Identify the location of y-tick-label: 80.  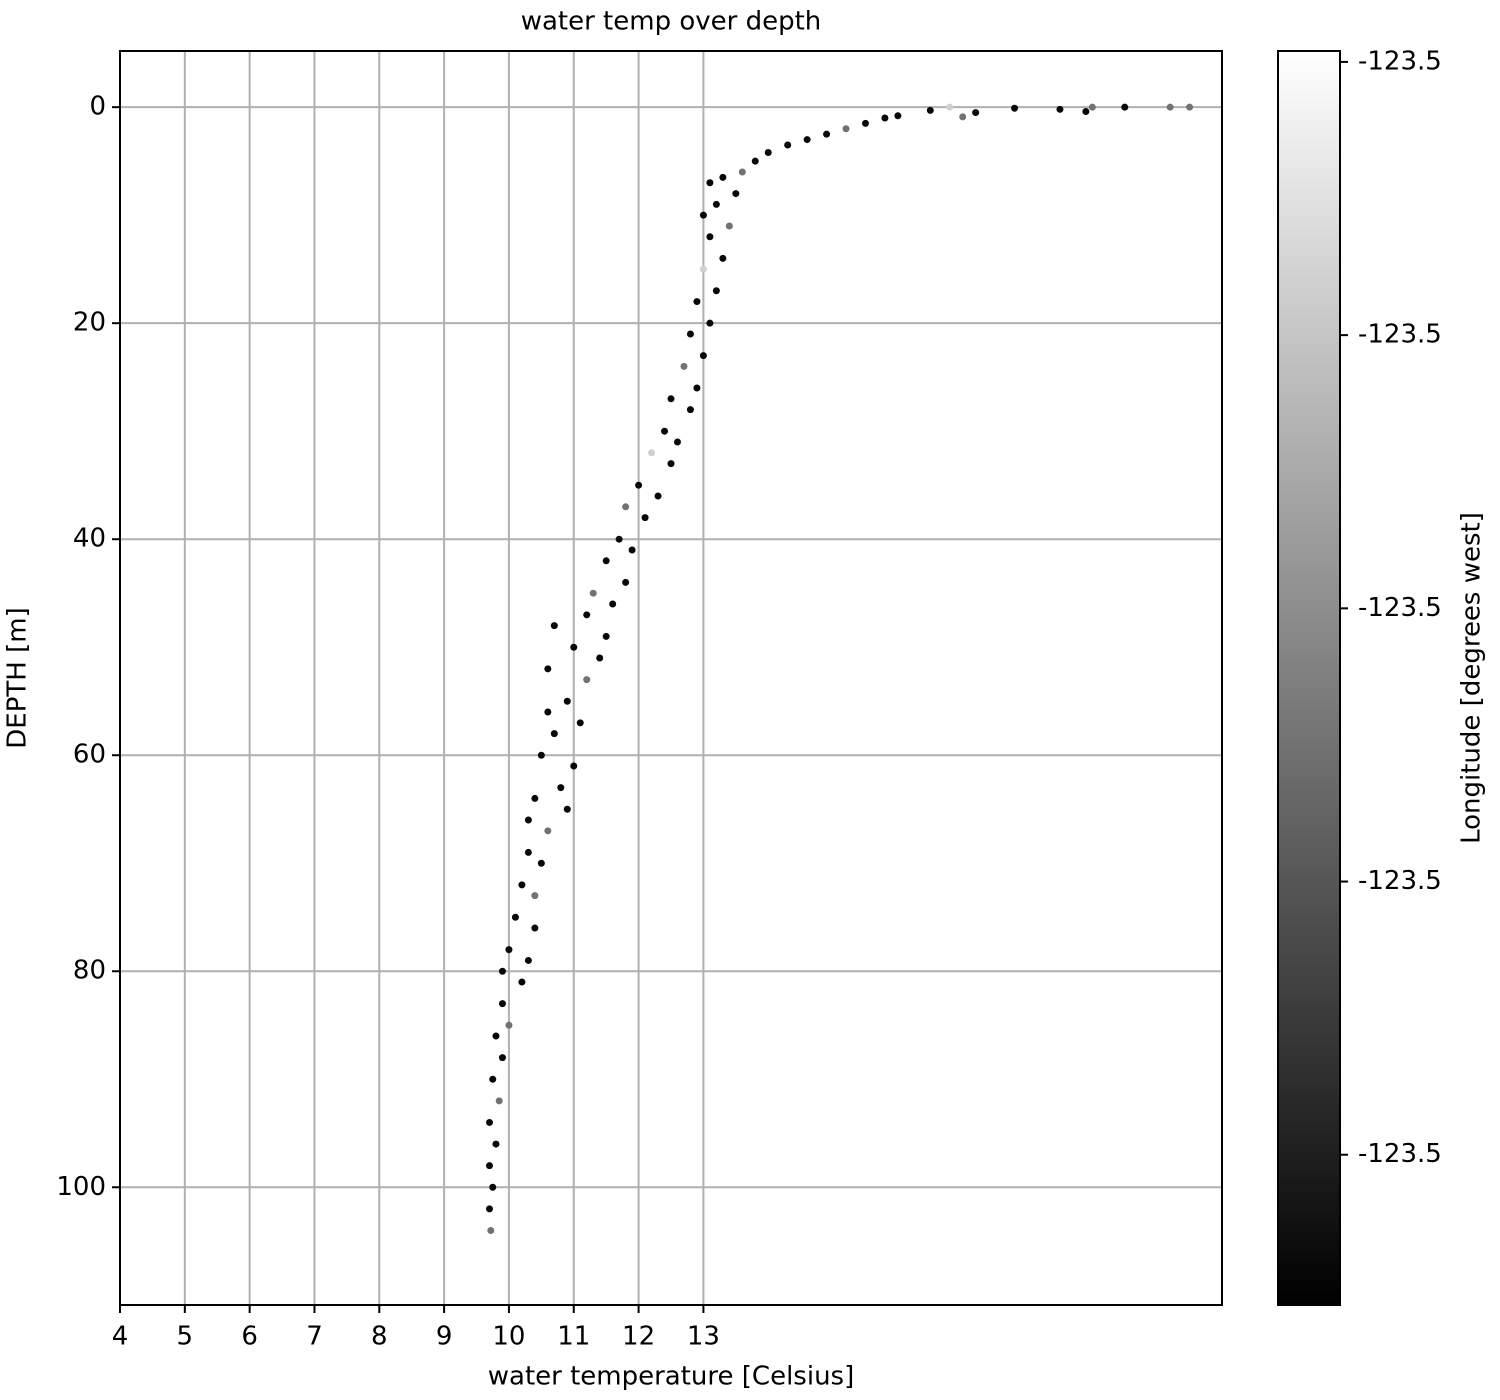
(89, 971).